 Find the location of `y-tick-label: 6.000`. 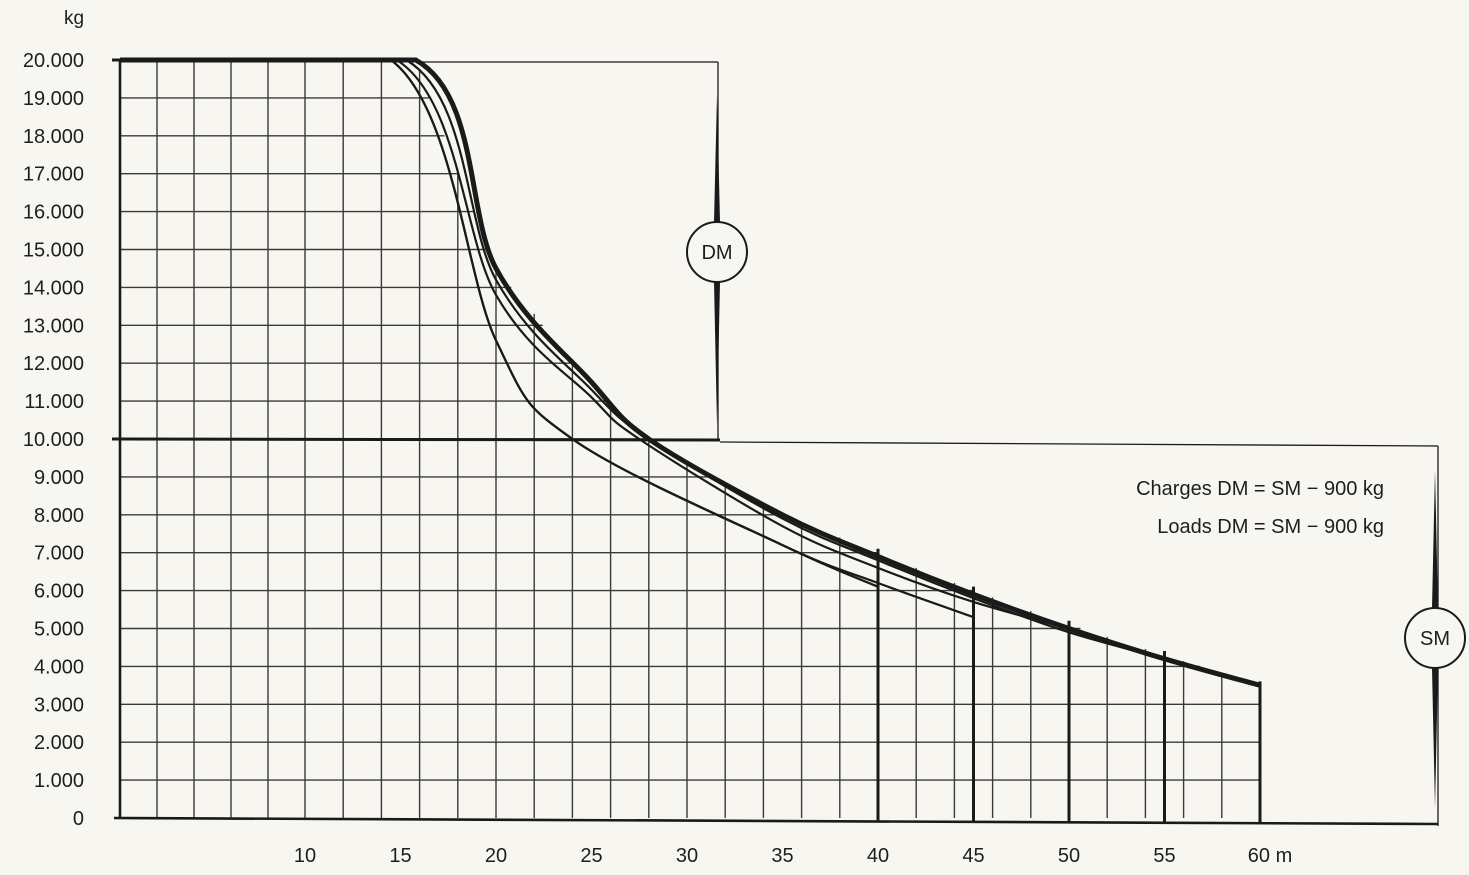

y-tick-label: 6.000 is located at coordinates (59, 592).